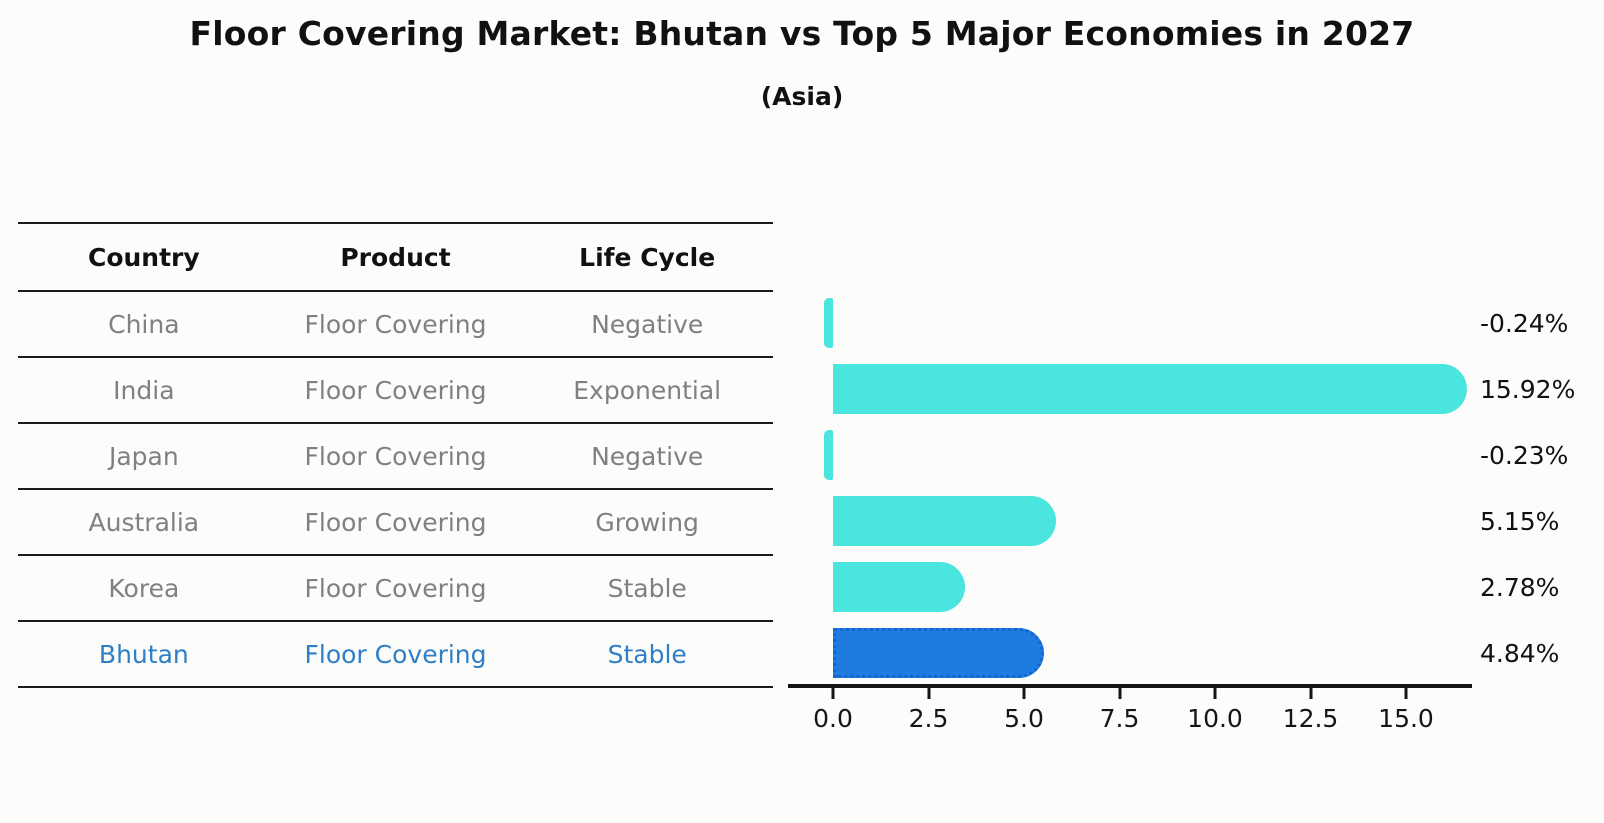 The width and height of the screenshot is (1604, 823). What do you see at coordinates (1024, 718) in the screenshot?
I see `x-tick-label: 5.0` at bounding box center [1024, 718].